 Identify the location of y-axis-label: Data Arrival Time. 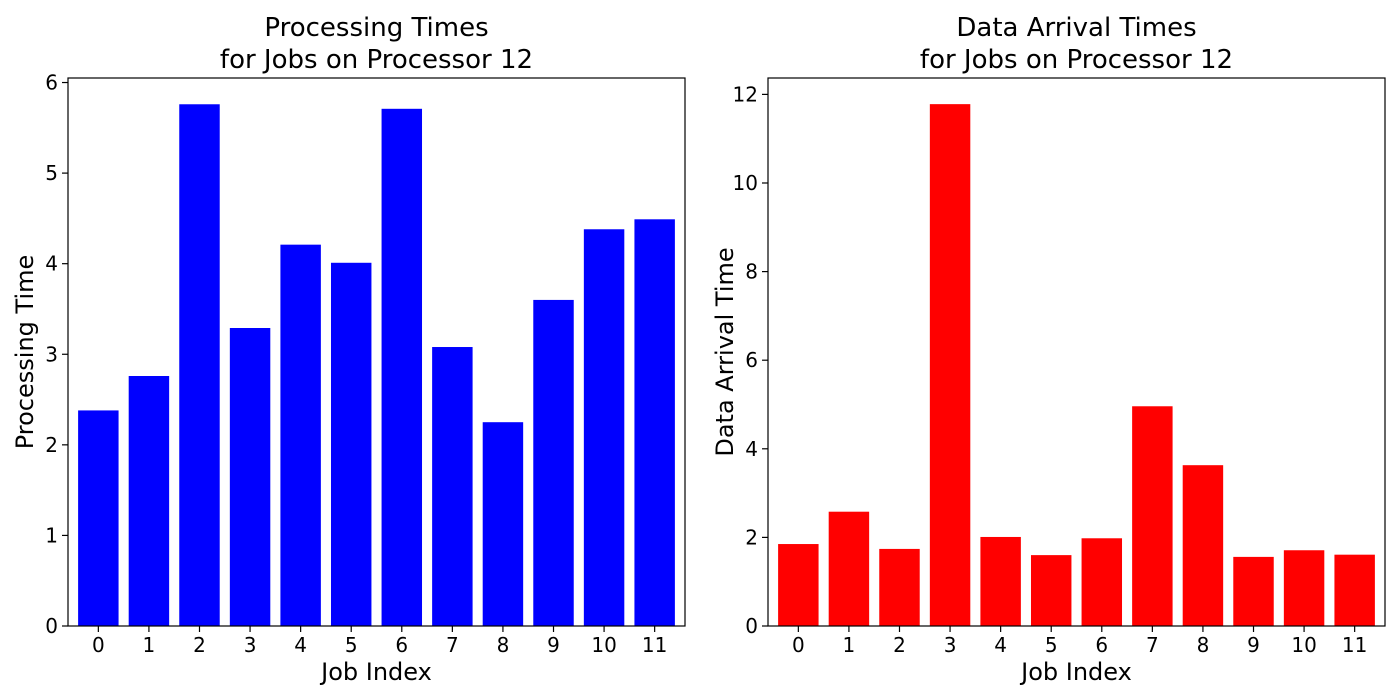
(725, 351).